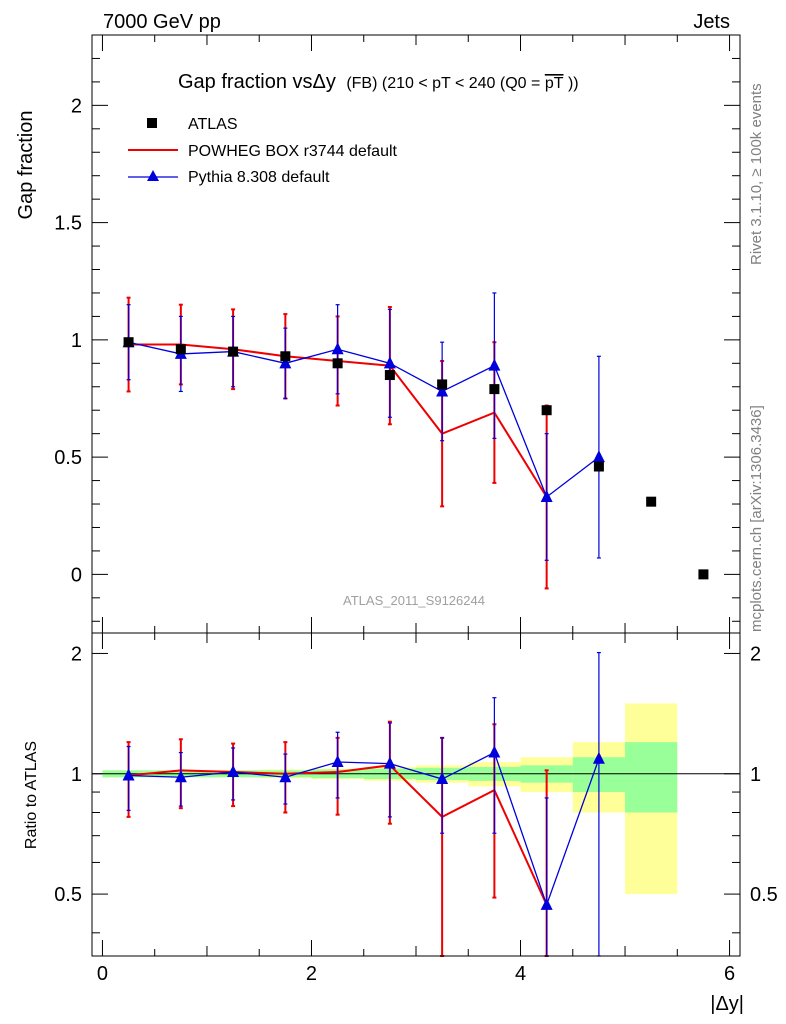 The height and width of the screenshot is (1024, 786). I want to click on y-tick-label: 2, so click(76, 106).